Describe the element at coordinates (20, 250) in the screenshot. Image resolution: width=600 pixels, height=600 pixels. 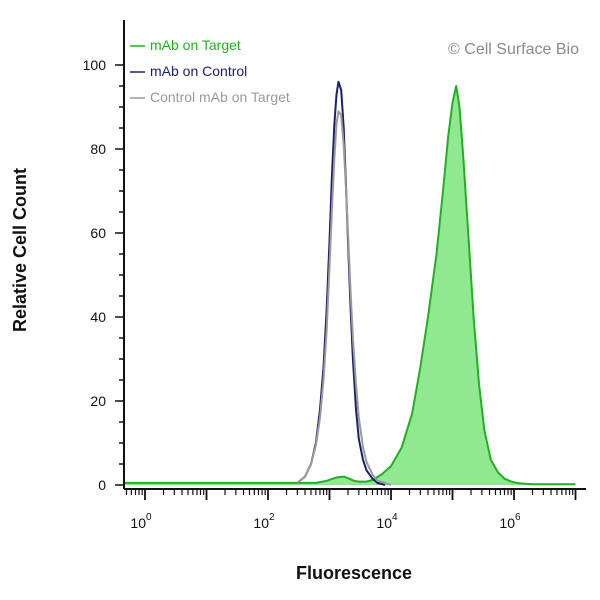
I see `y-axis-title: Relative Cell Count` at that location.